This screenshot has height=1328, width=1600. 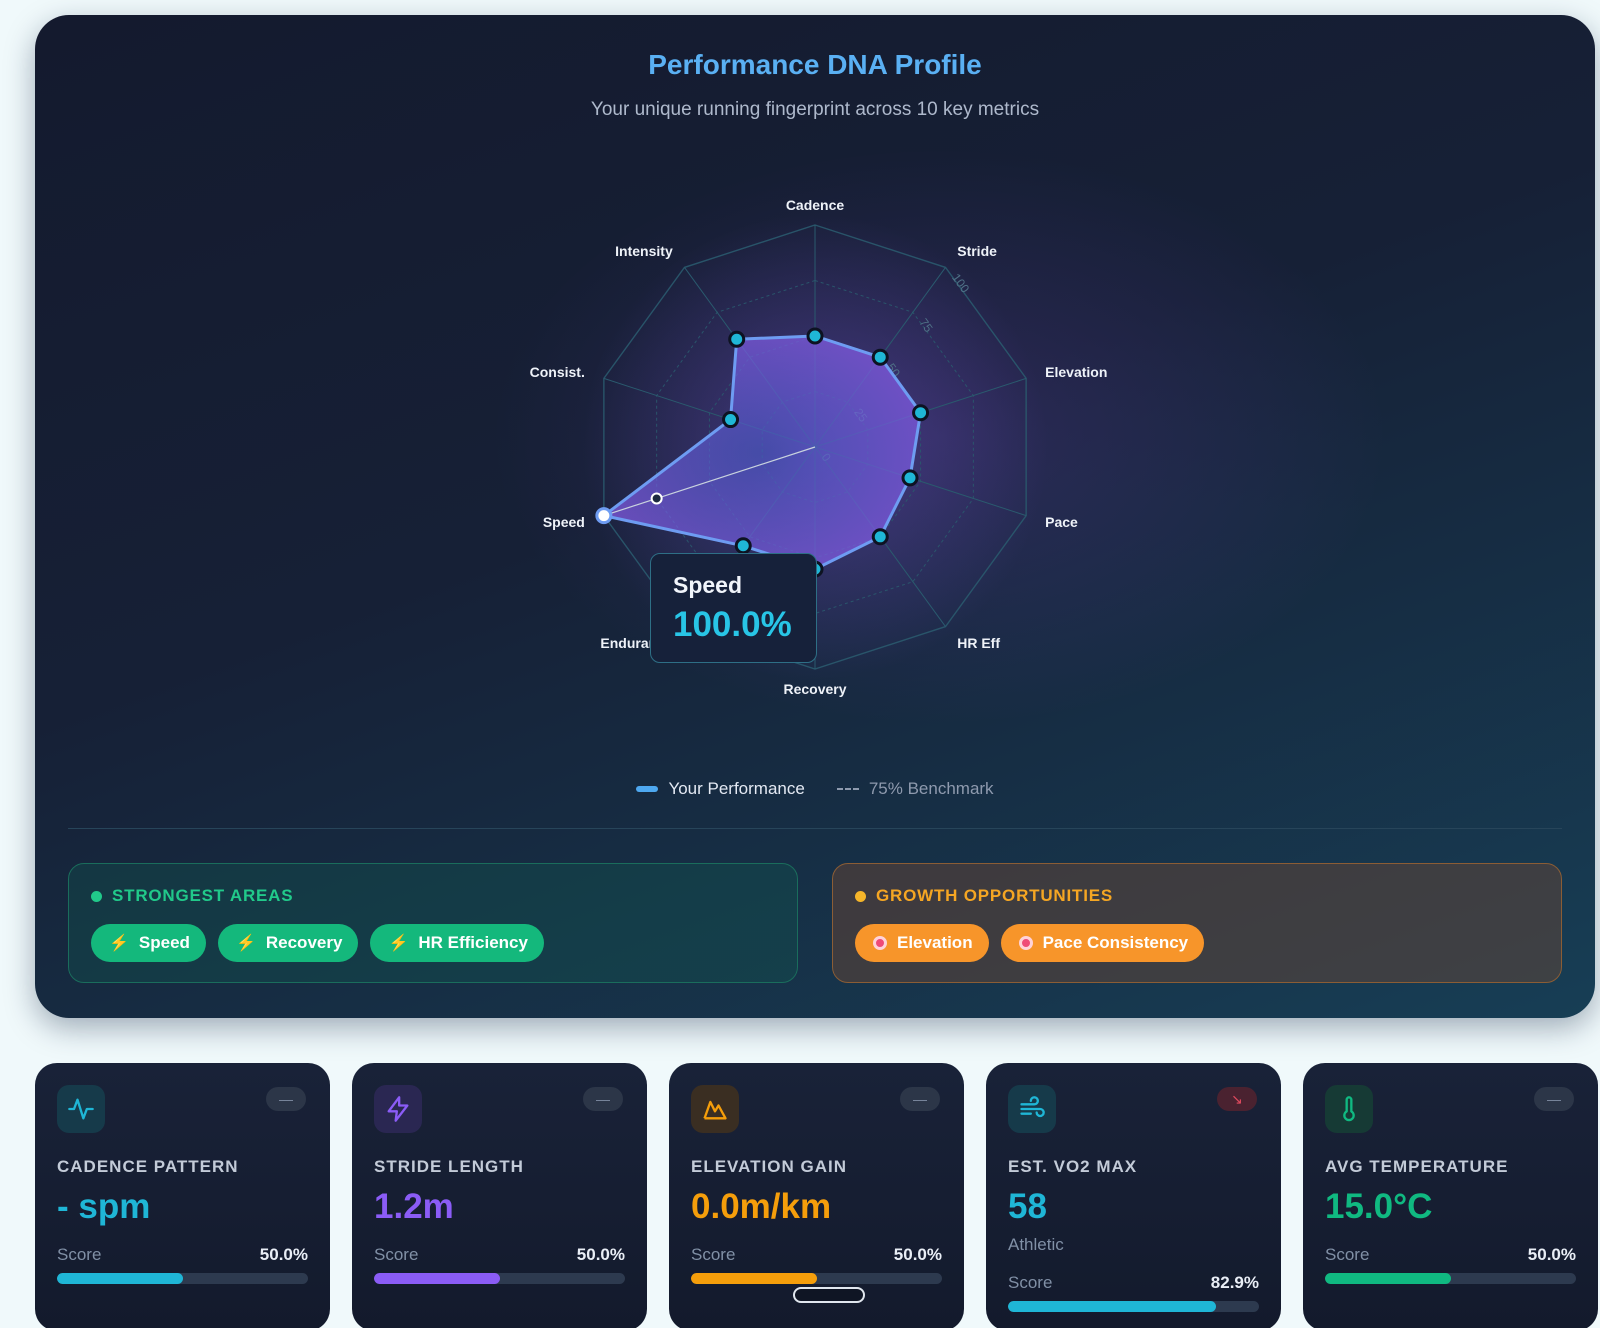 I want to click on card-label: CADENCE PATTERN, so click(x=148, y=1166).